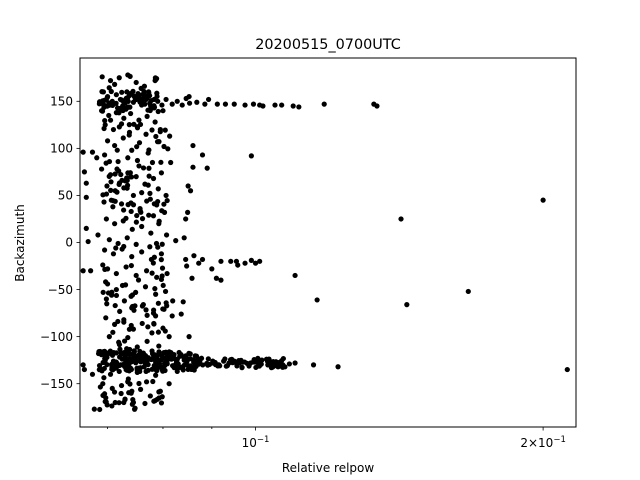  I want to click on y-tick-label: 150, so click(61, 102).